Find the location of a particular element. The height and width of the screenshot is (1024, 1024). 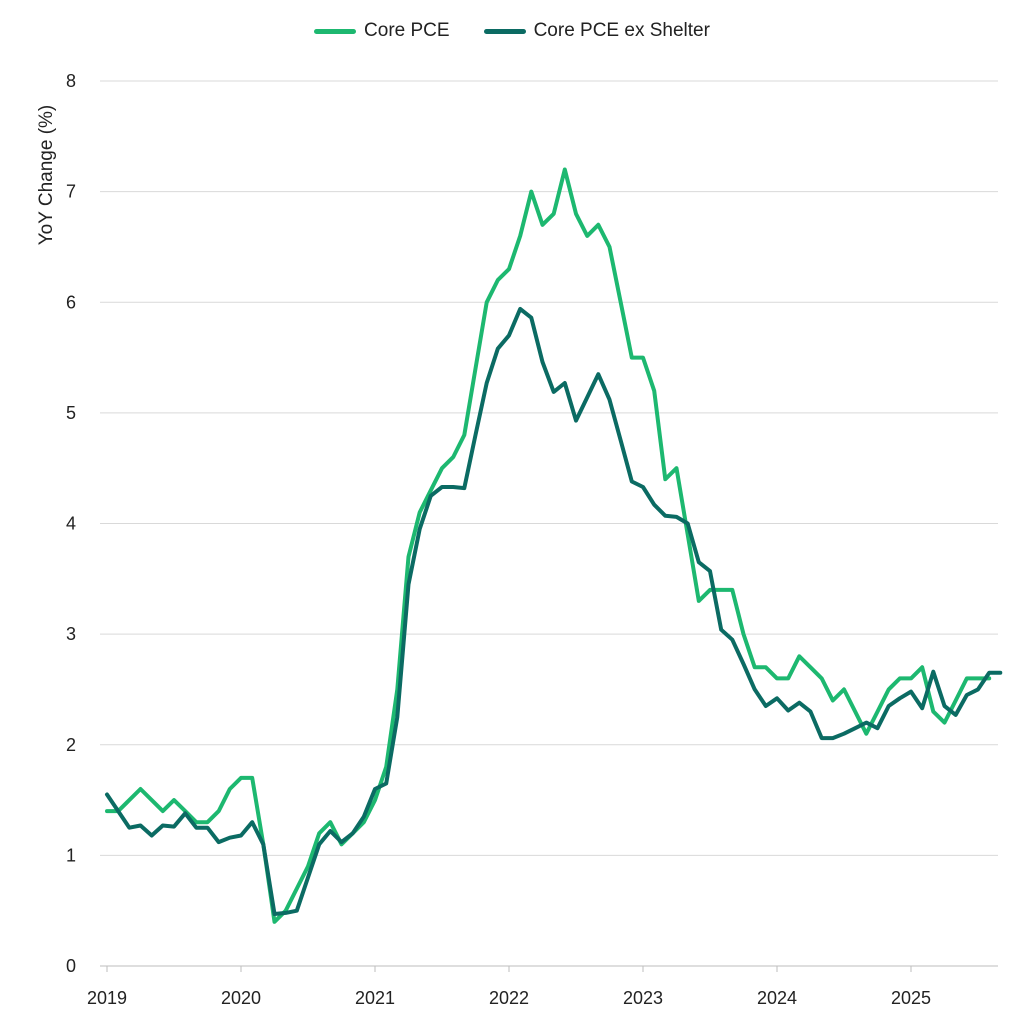

y-axis-title: YoY Change (%) is located at coordinates (46, 175).